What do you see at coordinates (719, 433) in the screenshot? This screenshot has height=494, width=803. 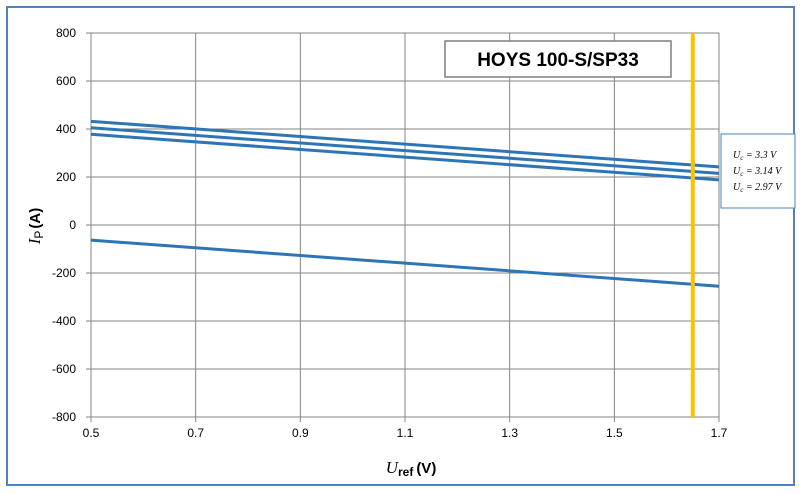 I see `x-tick-label: 1.7` at bounding box center [719, 433].